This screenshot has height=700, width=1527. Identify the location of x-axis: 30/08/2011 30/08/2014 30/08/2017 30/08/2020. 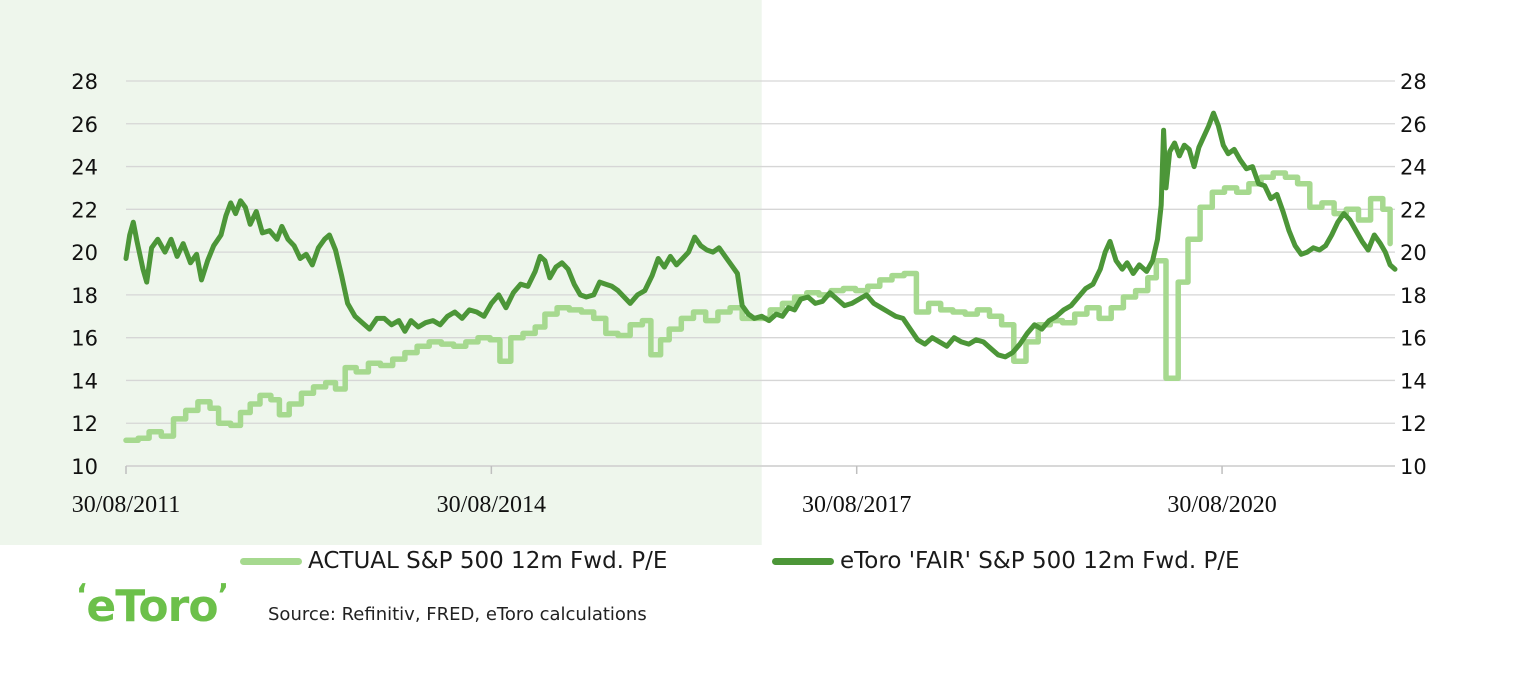
(733, 491).